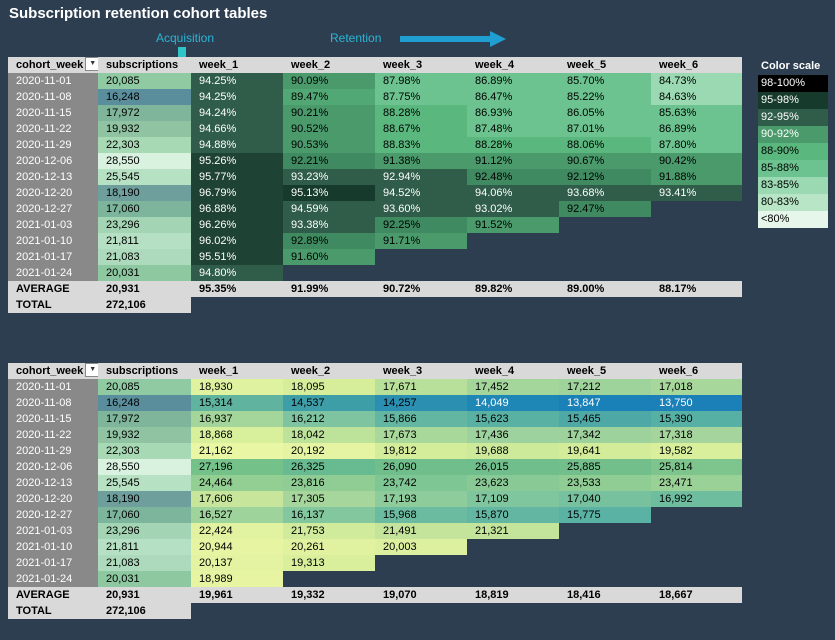  Describe the element at coordinates (696, 193) in the screenshot. I see `retention-value-cell: 93.41%` at that location.